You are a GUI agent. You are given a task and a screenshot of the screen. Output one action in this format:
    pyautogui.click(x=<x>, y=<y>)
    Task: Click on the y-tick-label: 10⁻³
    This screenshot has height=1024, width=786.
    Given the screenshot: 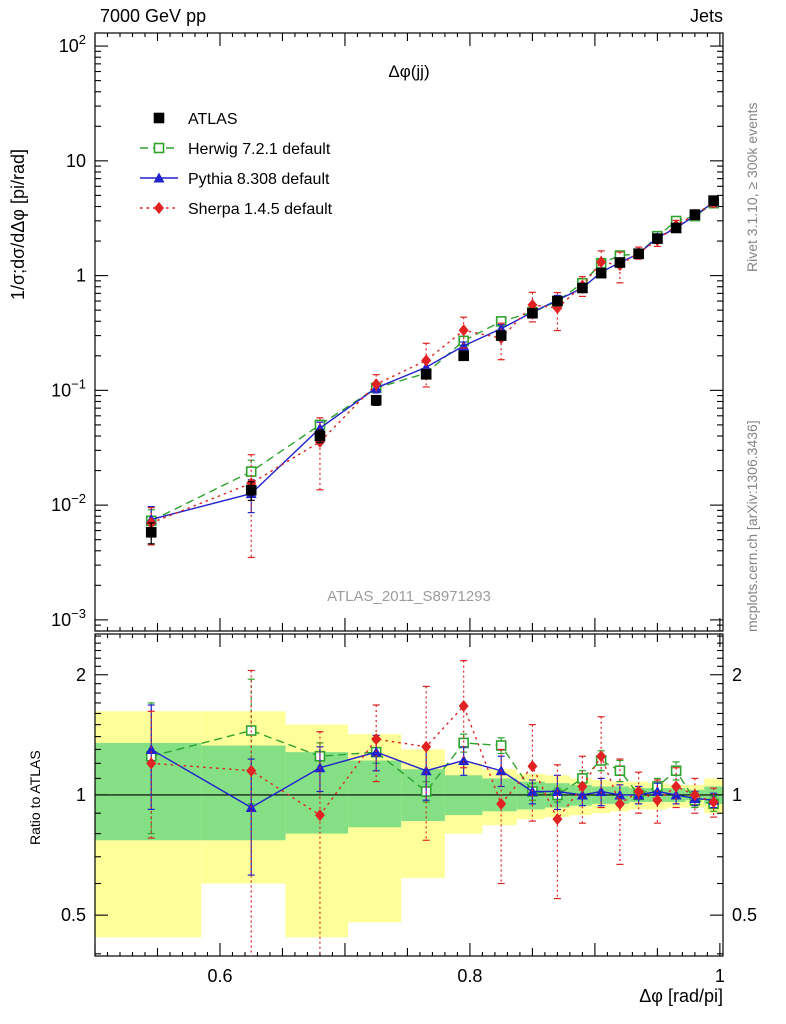 What is the action you would take?
    pyautogui.click(x=68, y=618)
    